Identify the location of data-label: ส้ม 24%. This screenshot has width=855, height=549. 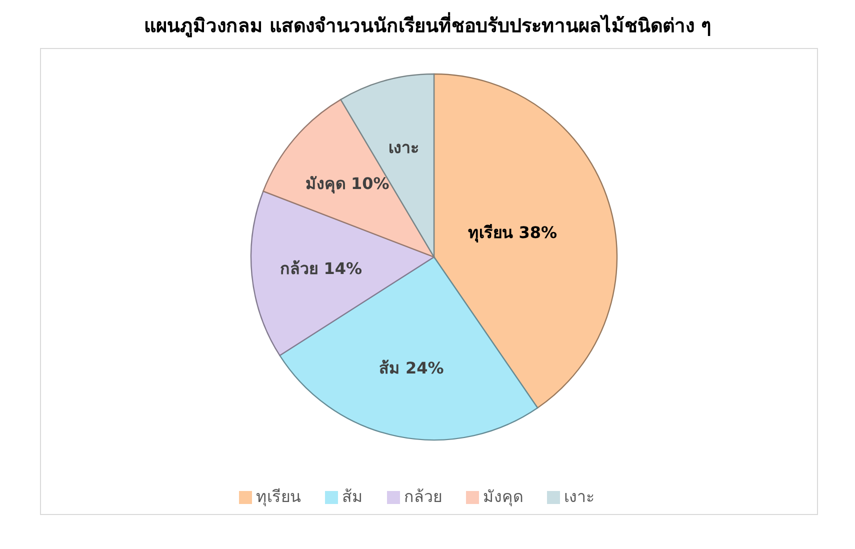
(411, 368).